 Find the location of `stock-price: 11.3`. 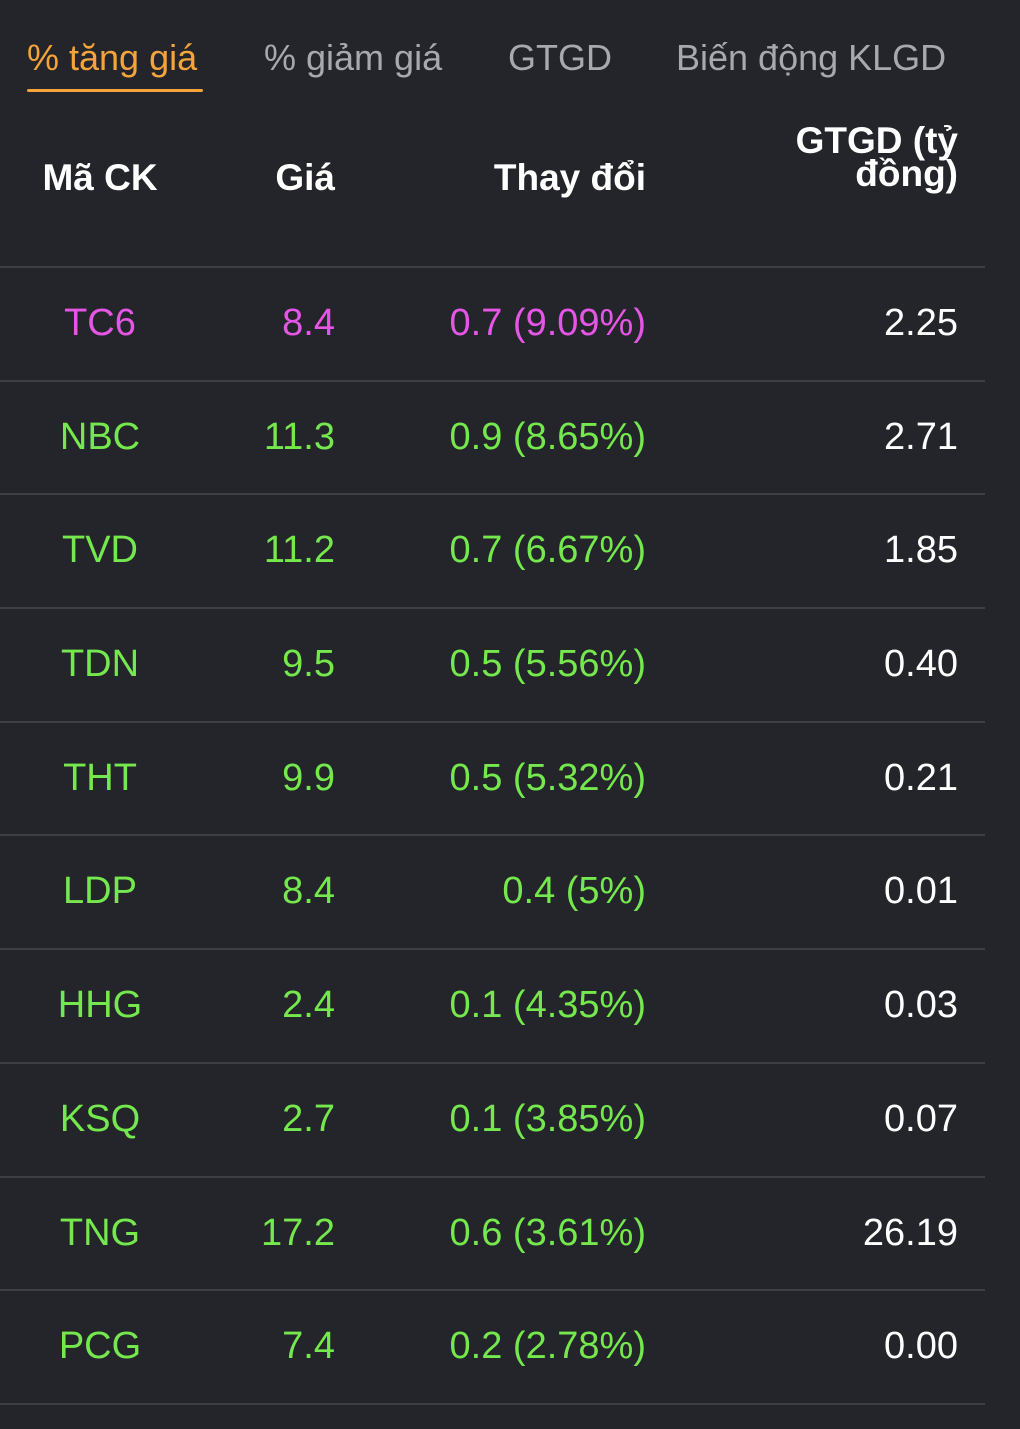

stock-price: 11.3 is located at coordinates (299, 436).